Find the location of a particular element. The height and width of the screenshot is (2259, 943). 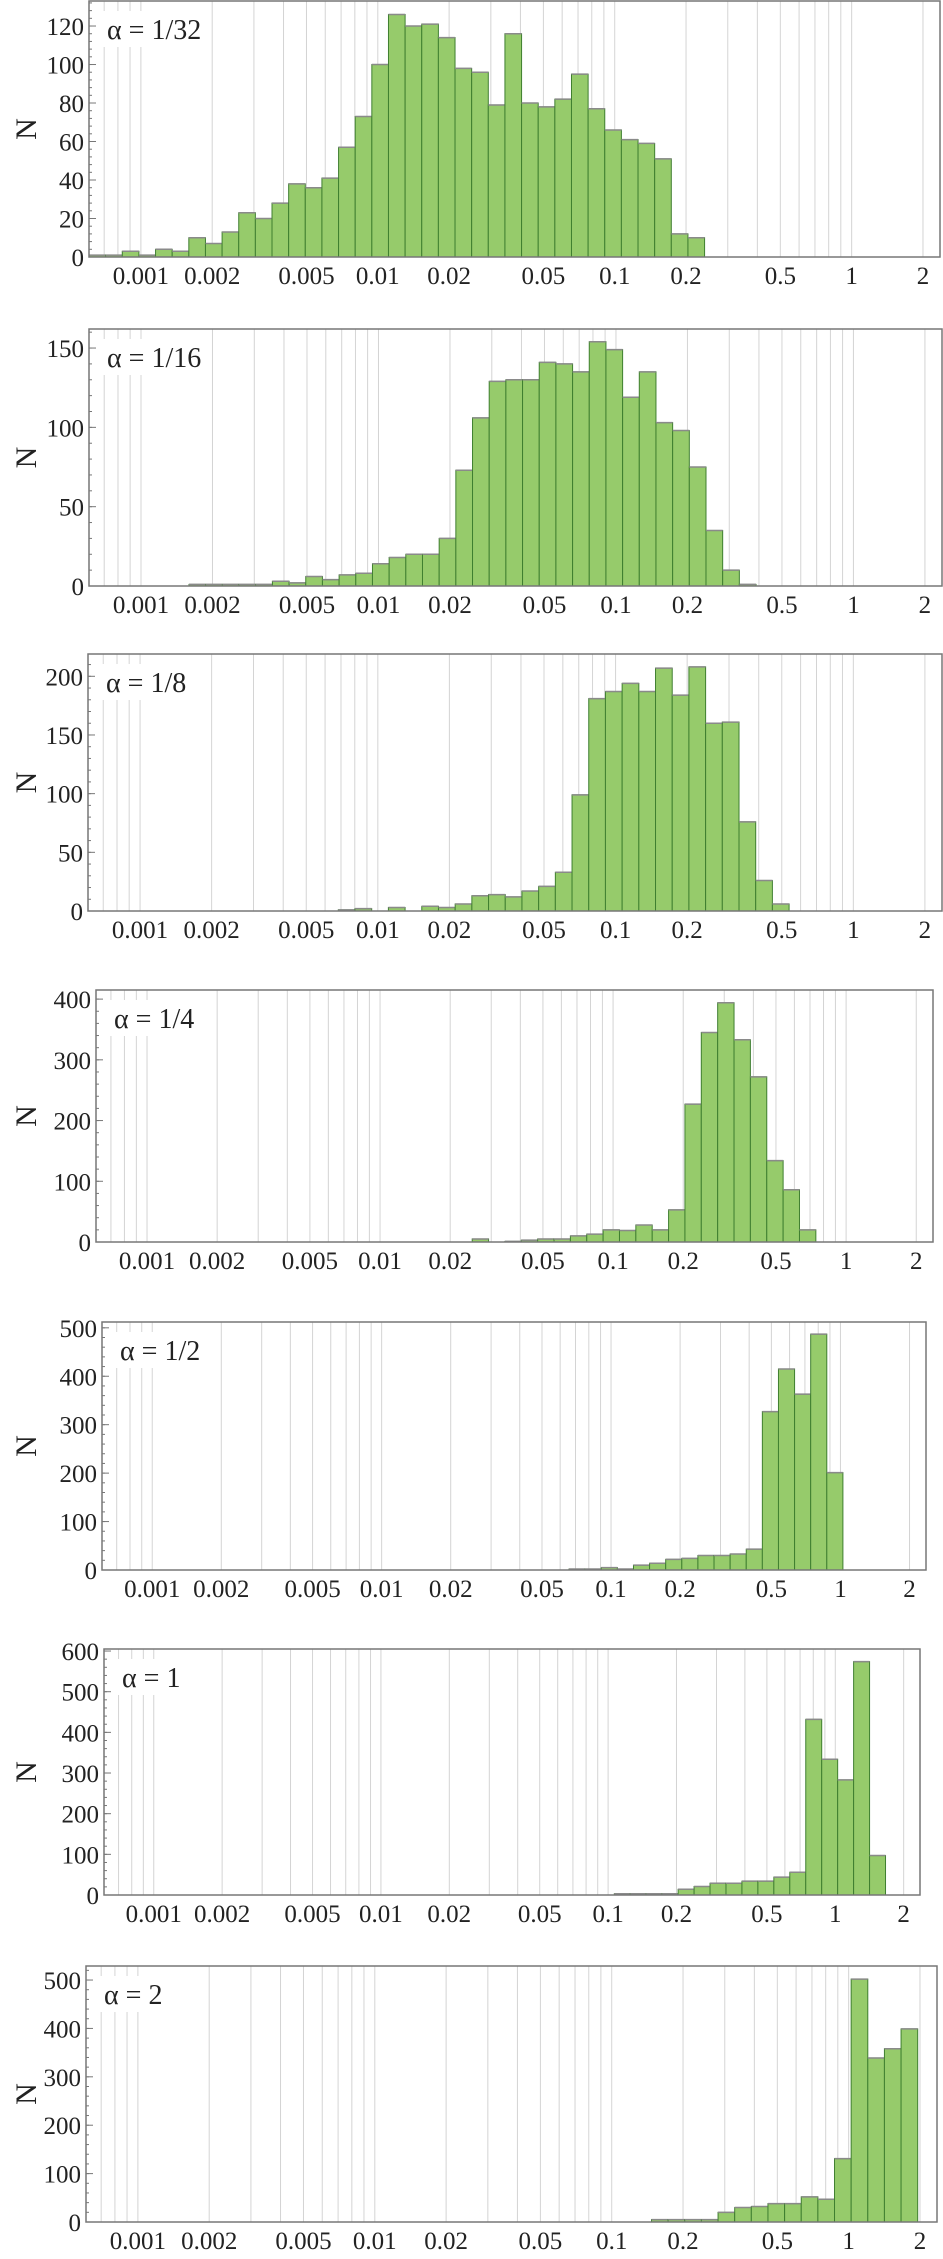

panel-label: α = 1/32 is located at coordinates (154, 30).